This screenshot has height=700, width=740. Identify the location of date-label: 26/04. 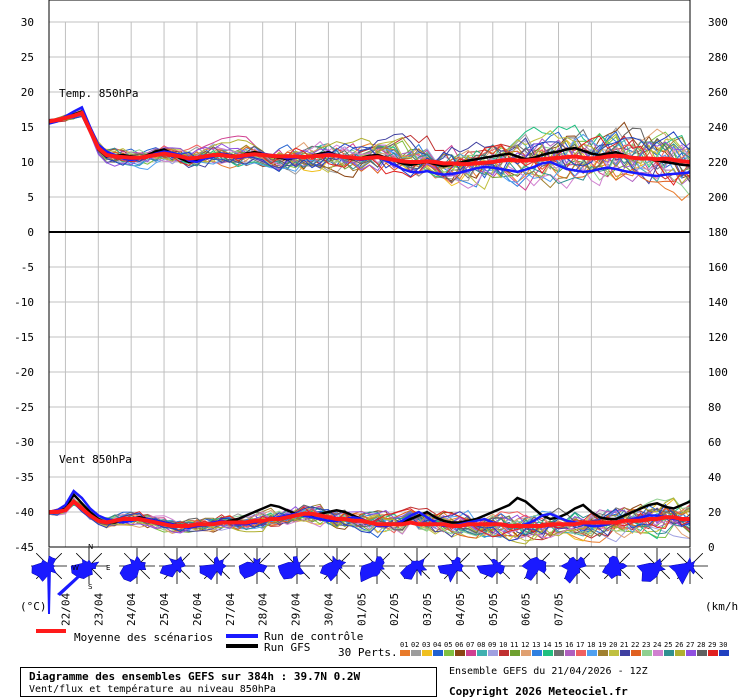
(197, 609).